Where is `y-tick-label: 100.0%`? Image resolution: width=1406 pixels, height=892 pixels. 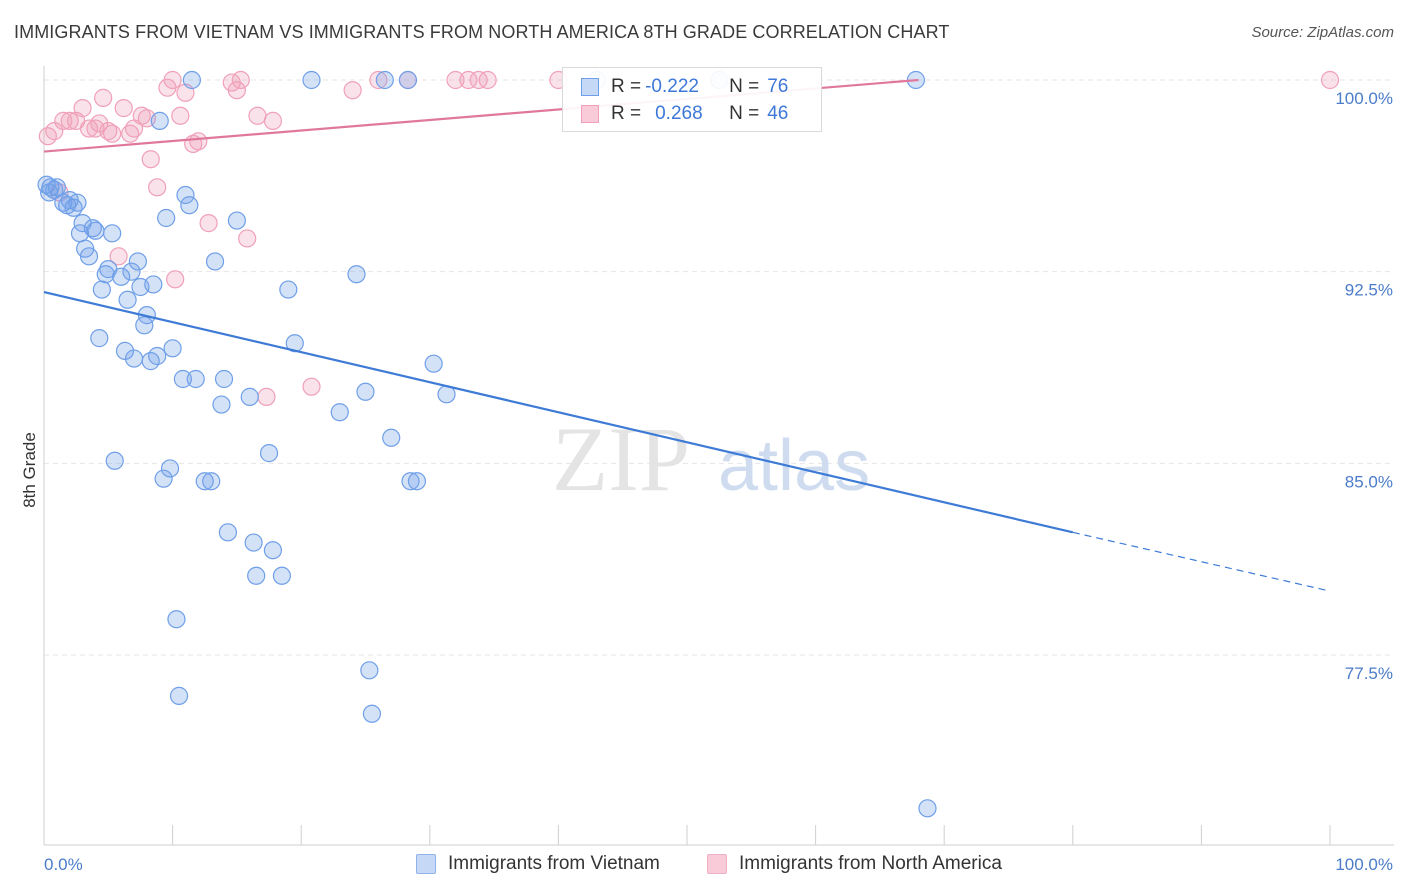 y-tick-label: 100.0% is located at coordinates (1364, 98).